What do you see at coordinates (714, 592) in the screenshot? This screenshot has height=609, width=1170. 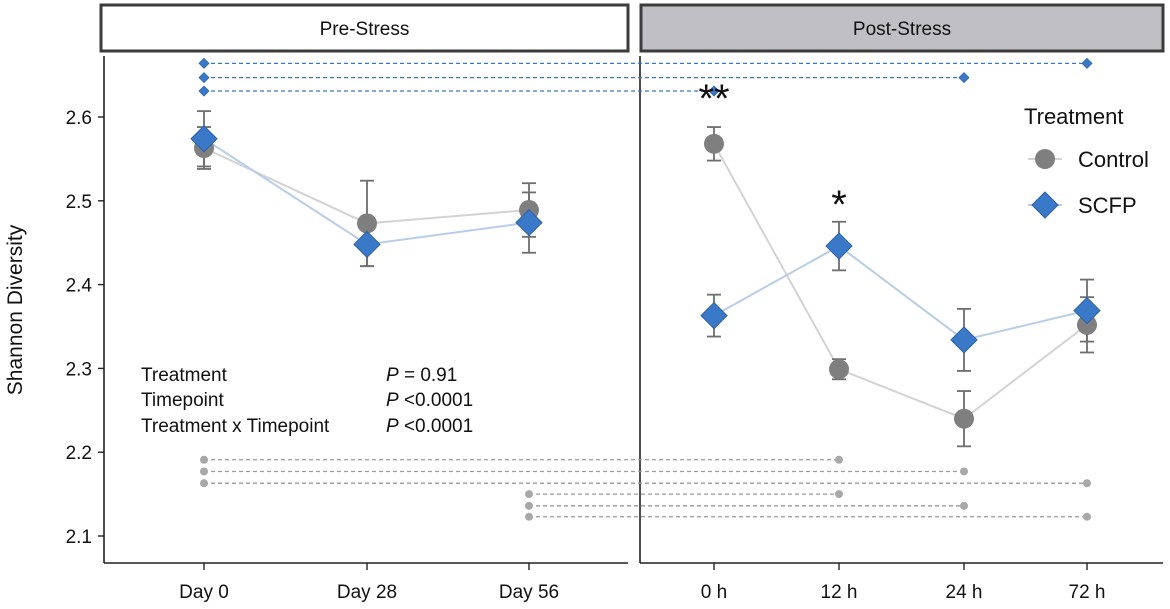 I see `x-tick-label: 0 h` at bounding box center [714, 592].